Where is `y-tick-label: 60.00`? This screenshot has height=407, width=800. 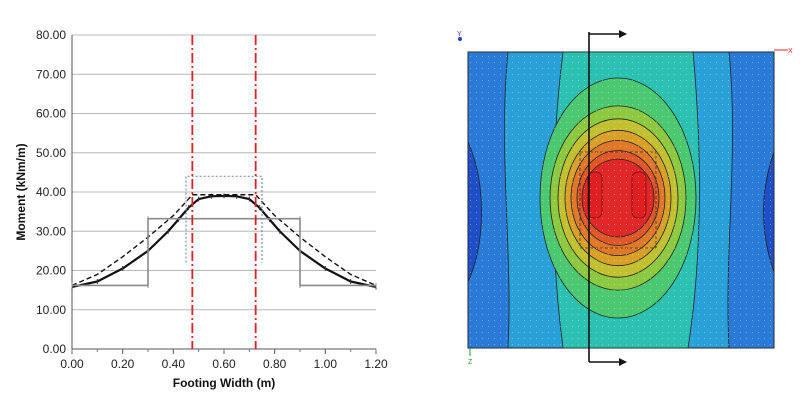 y-tick-label: 60.00 is located at coordinates (51, 114).